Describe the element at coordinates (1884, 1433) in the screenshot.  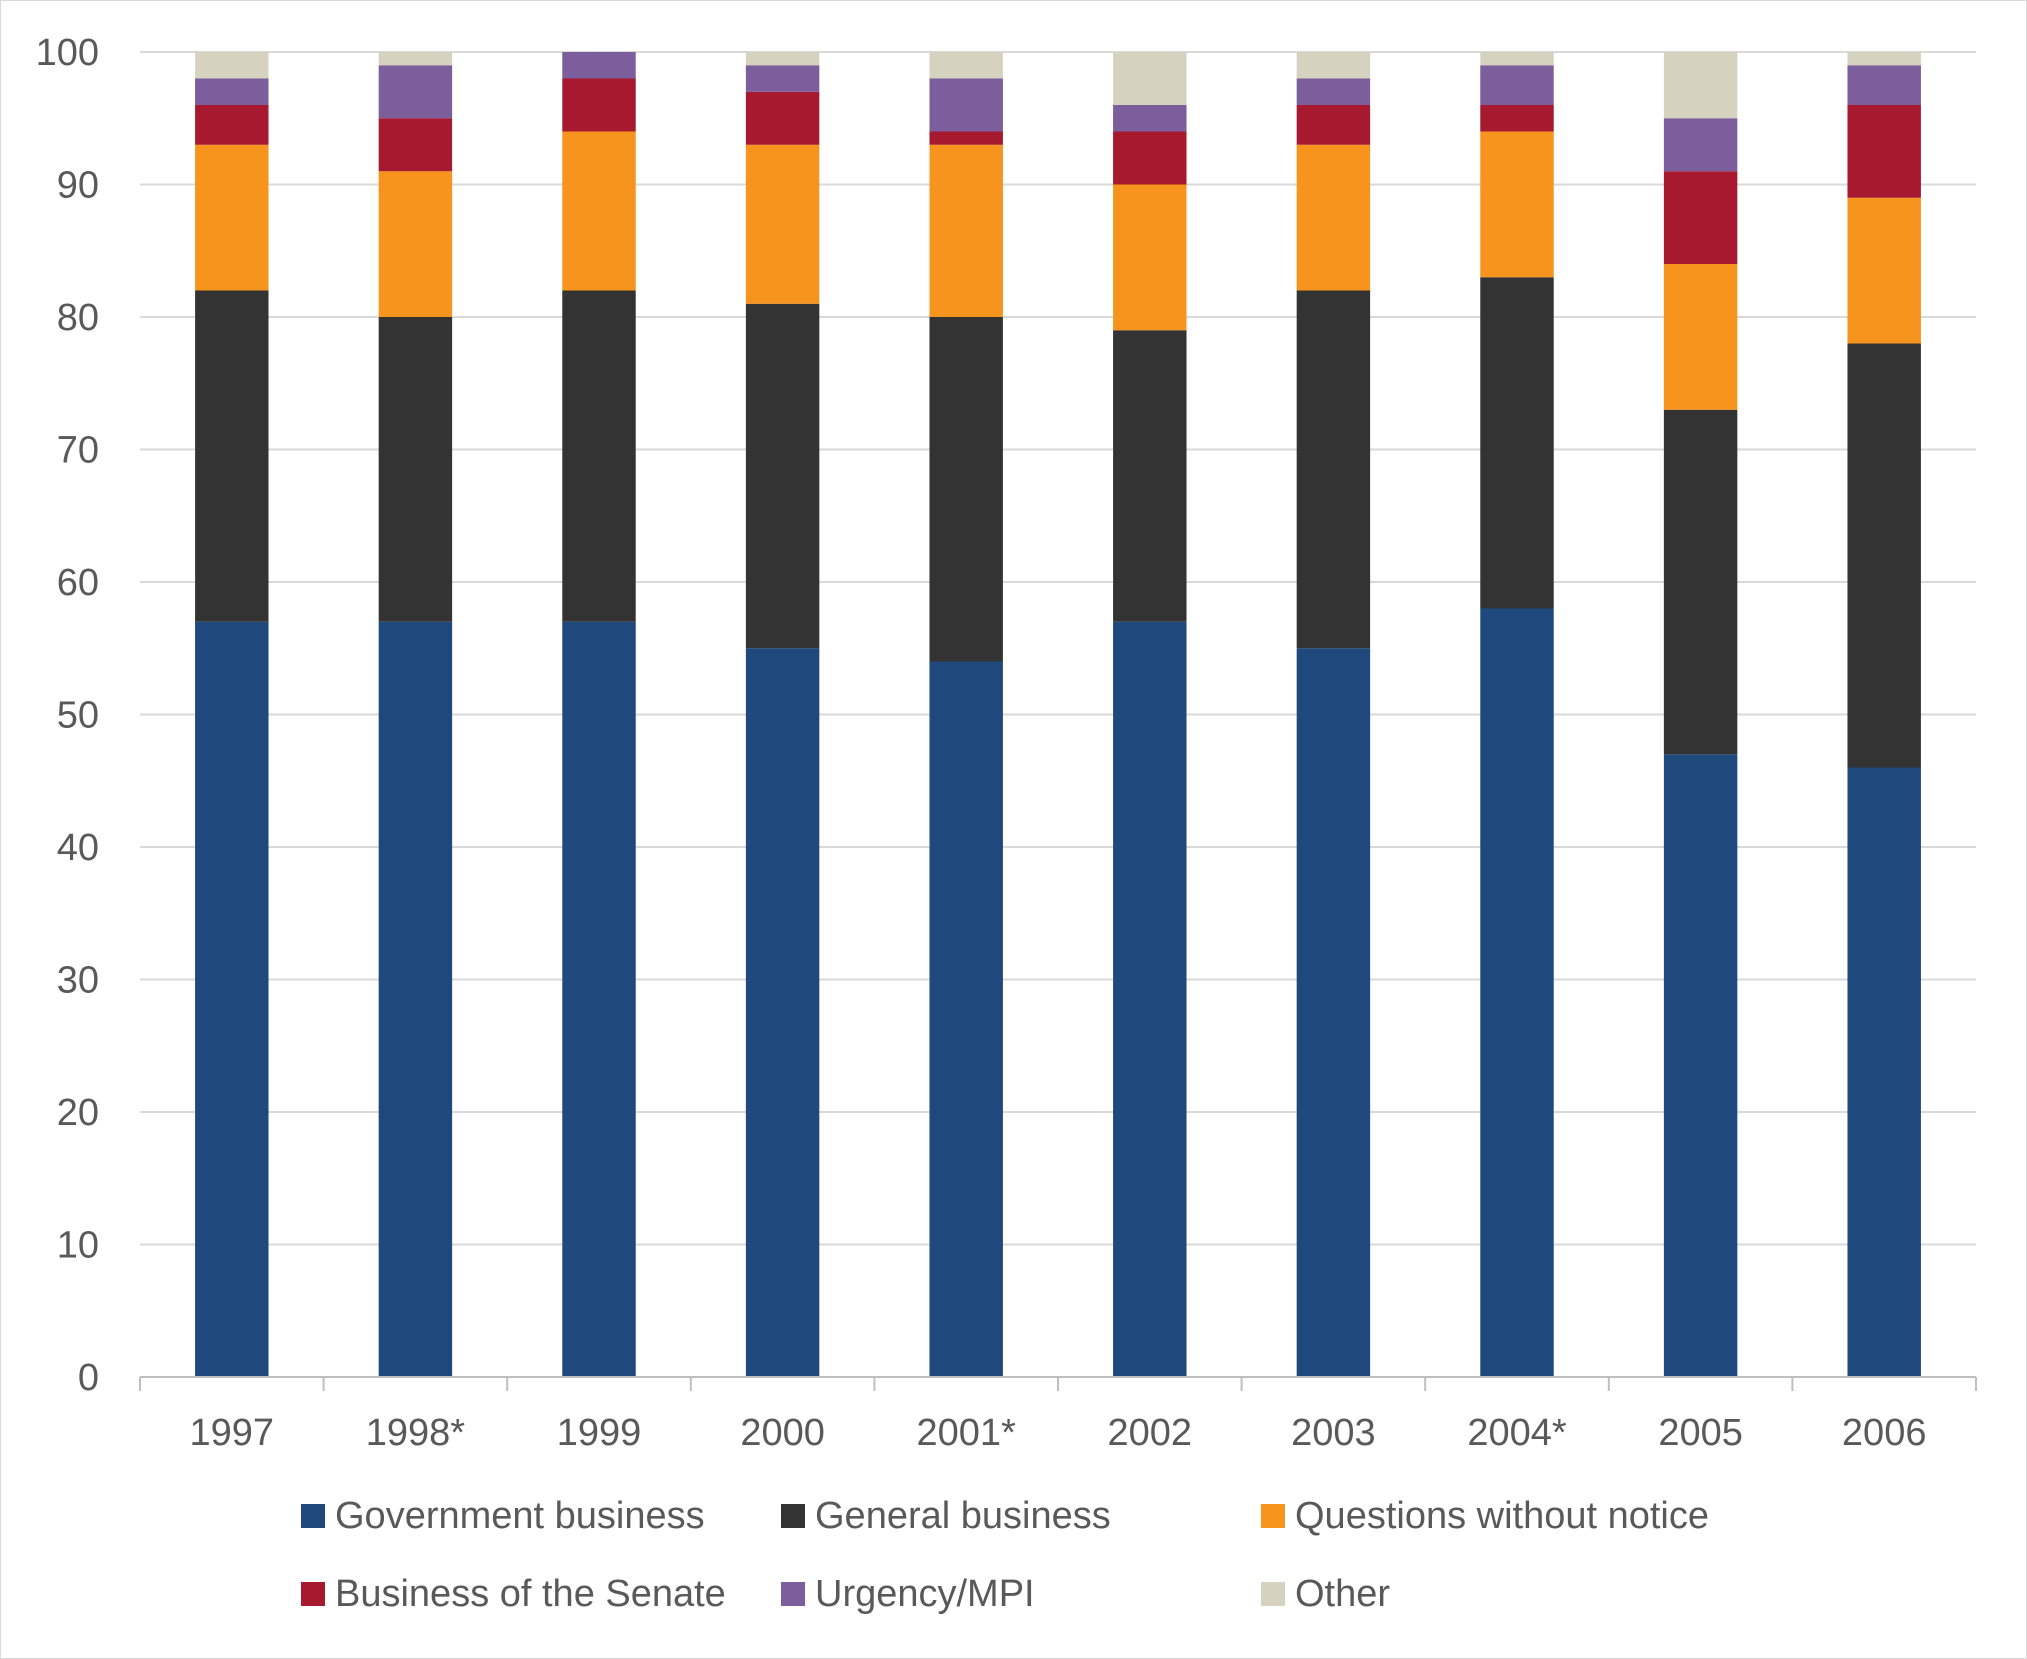
I see `x-tick-label: 2006` at that location.